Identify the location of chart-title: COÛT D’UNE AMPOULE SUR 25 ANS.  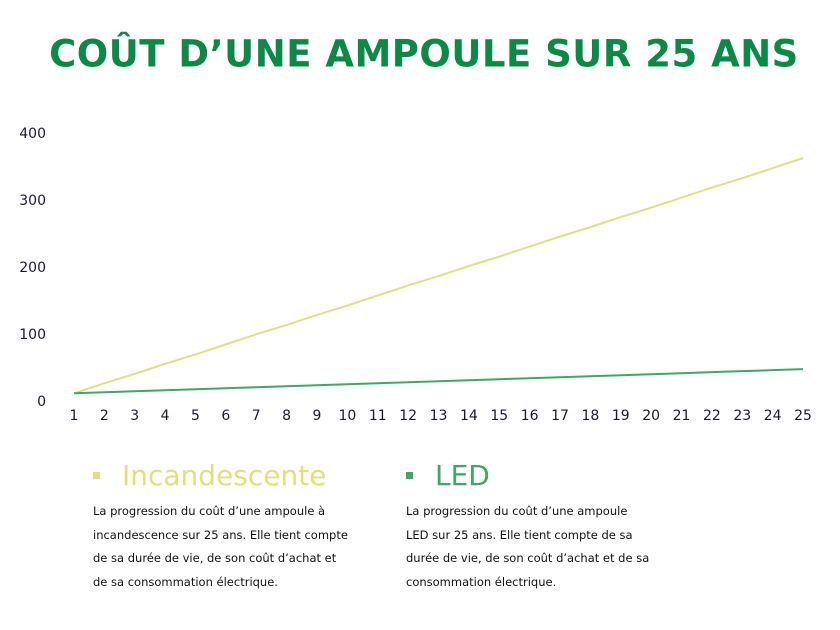
(424, 54).